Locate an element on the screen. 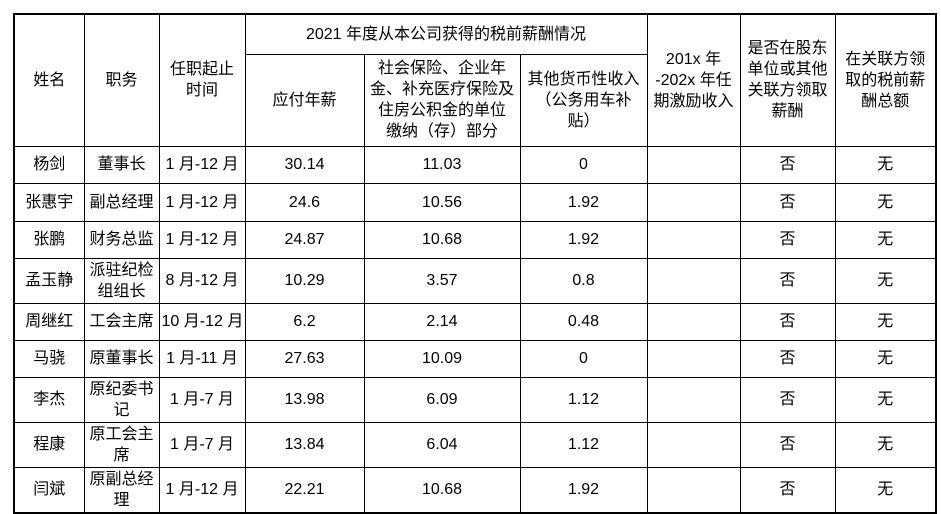 This screenshot has width=941, height=514. cell-position: 财务总监 is located at coordinates (121, 239).